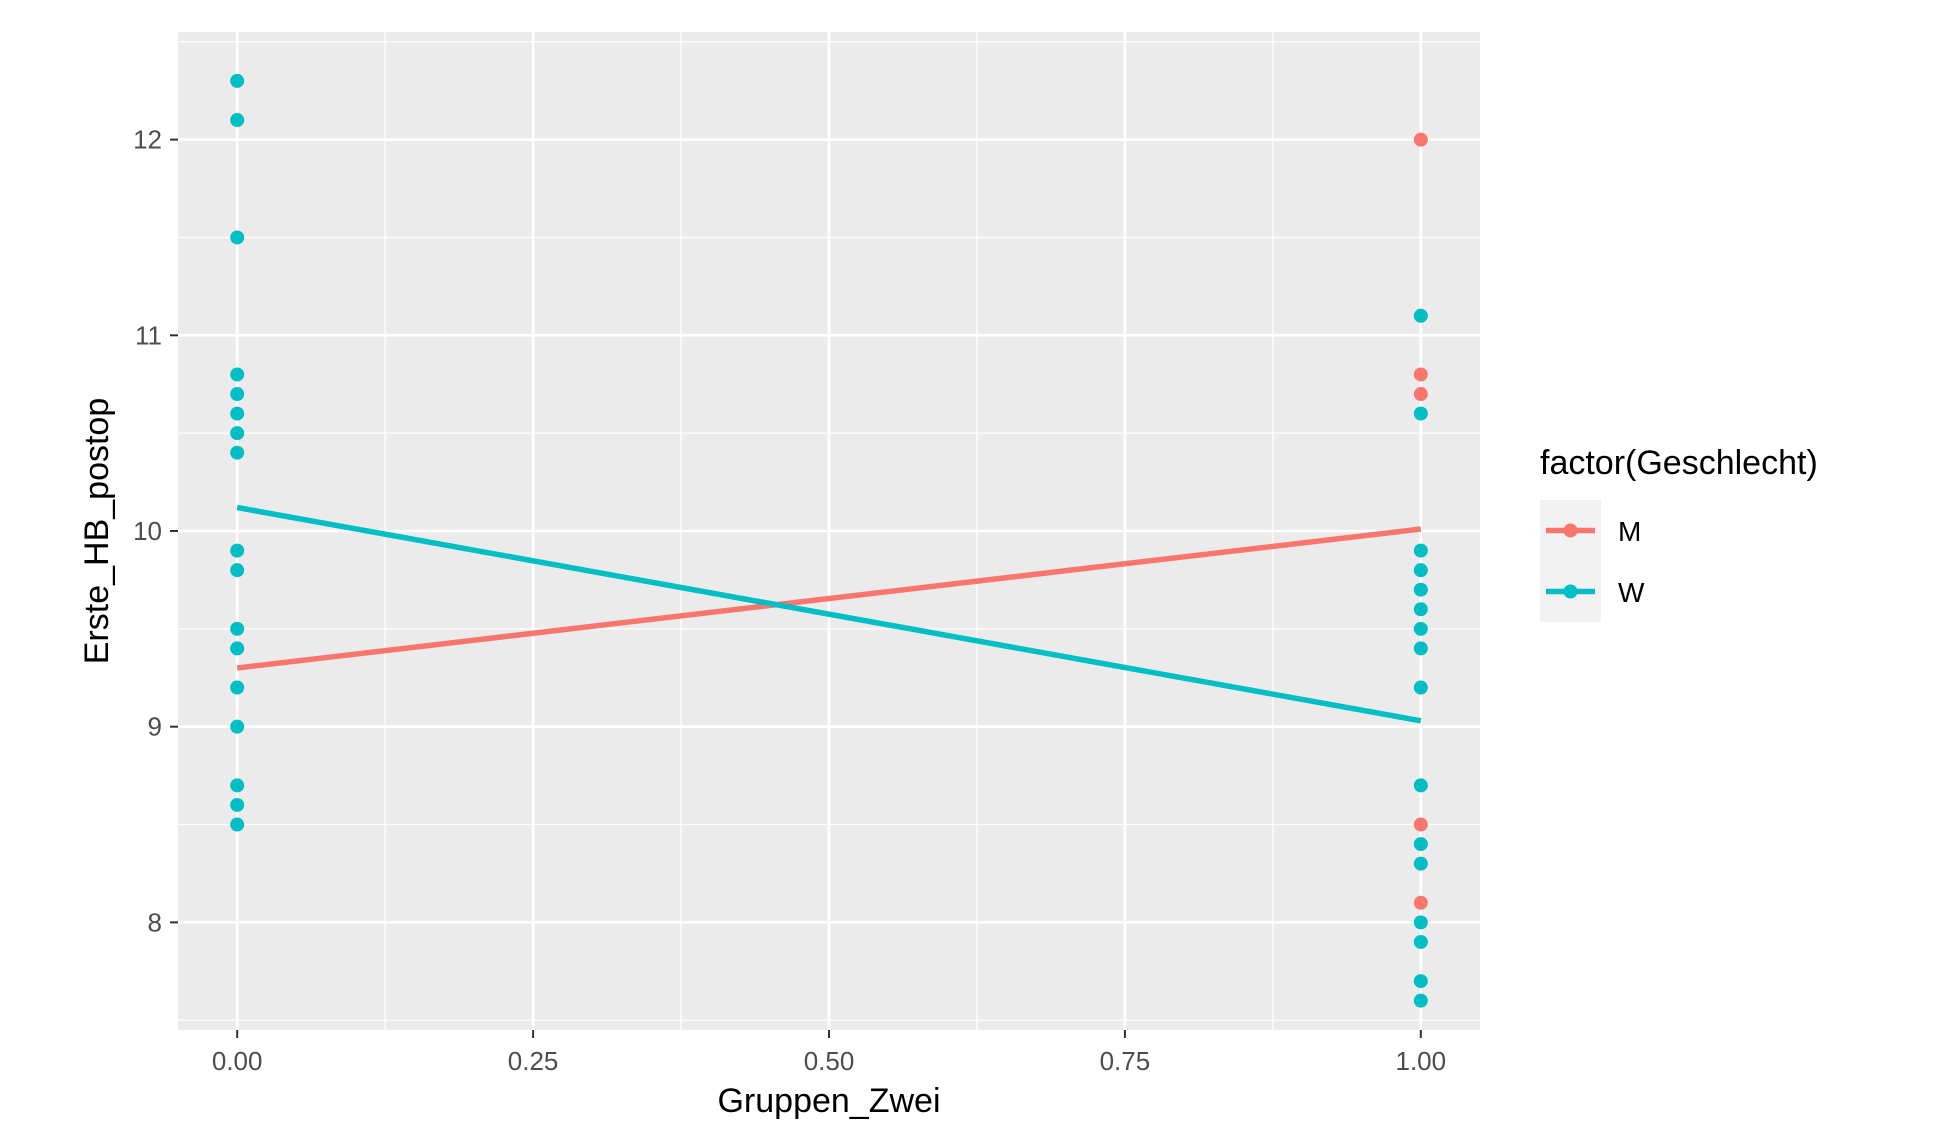 This screenshot has width=1940, height=1140. I want to click on x-axis-title: Gruppen_Zwei, so click(828, 1101).